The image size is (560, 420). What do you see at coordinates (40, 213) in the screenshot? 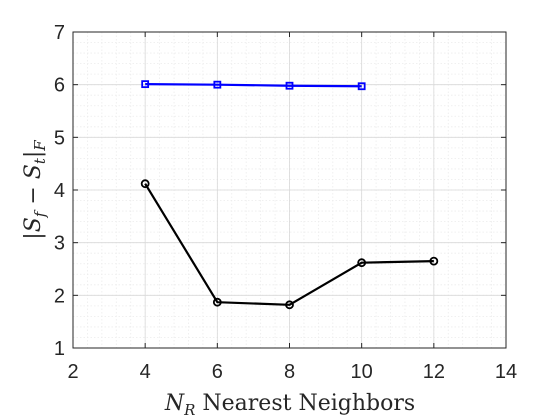
I see `y-axis-label-sub: f` at bounding box center [40, 213].